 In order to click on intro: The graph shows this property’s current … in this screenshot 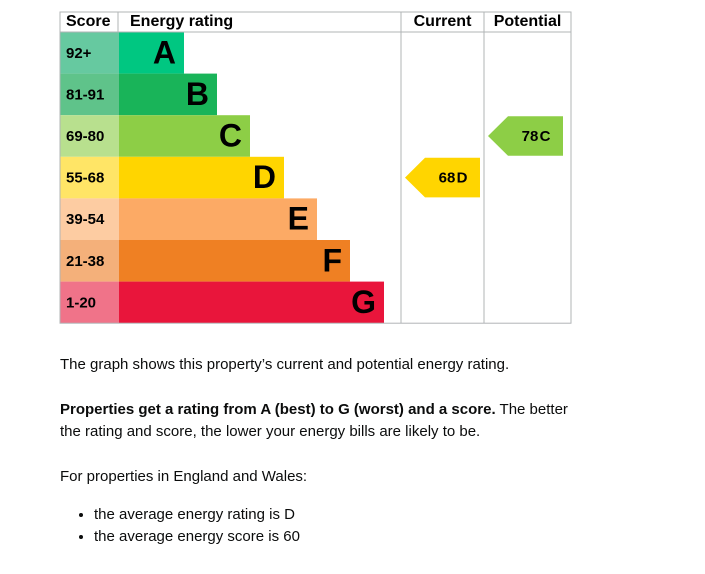, I will do `click(285, 364)`.